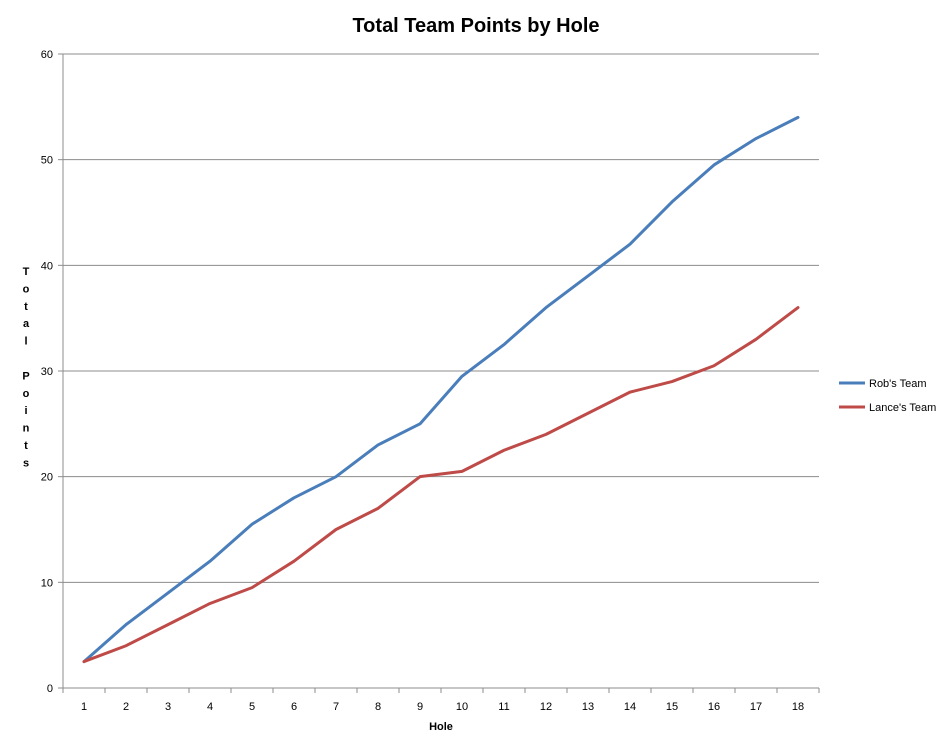 The height and width of the screenshot is (748, 952). What do you see at coordinates (47, 55) in the screenshot?
I see `y-tick-label: 60` at bounding box center [47, 55].